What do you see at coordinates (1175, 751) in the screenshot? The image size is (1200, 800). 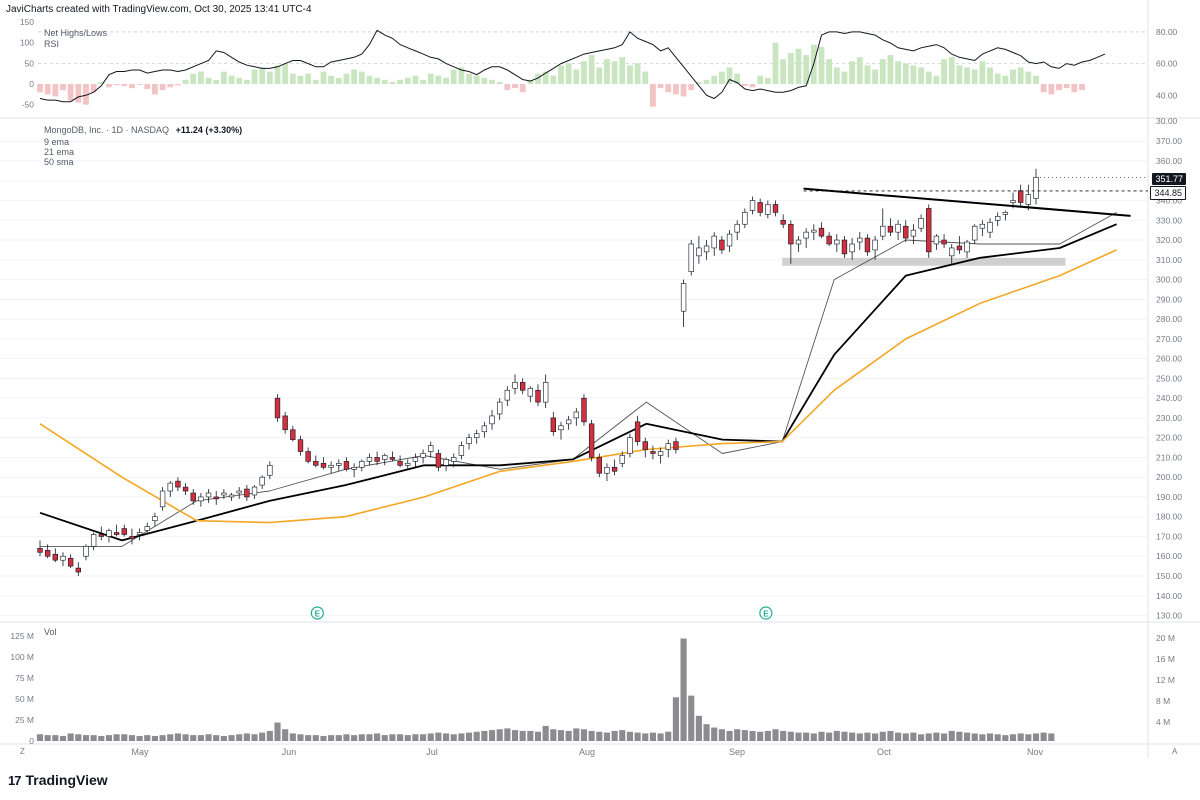 I see `corner-right-label: A` at bounding box center [1175, 751].